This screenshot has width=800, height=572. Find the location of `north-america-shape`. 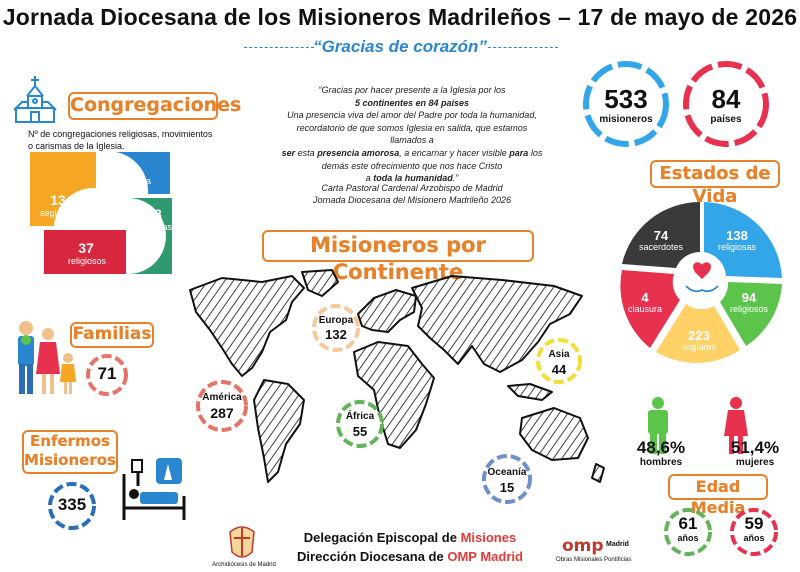

north-america-shape is located at coordinates (247, 326).